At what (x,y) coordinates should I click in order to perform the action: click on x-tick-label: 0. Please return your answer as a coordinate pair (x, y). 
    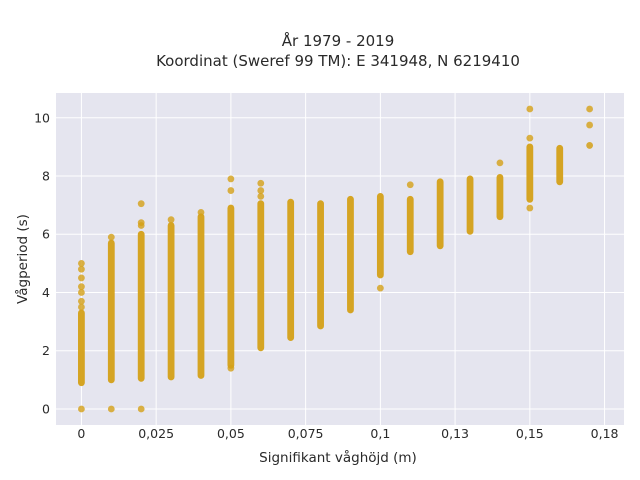
    Looking at the image, I should click on (81, 433).